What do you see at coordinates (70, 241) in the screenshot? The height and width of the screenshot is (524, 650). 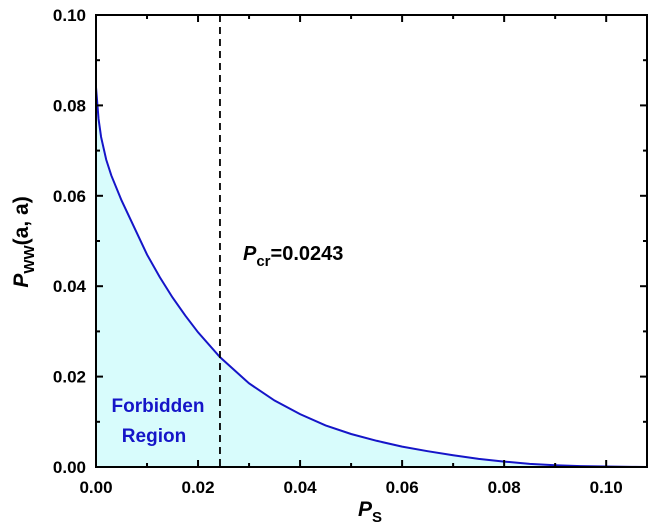 I see `y-tick-labels: 0.00 0.02 0.04 0.06 0.08 0.10` at bounding box center [70, 241].